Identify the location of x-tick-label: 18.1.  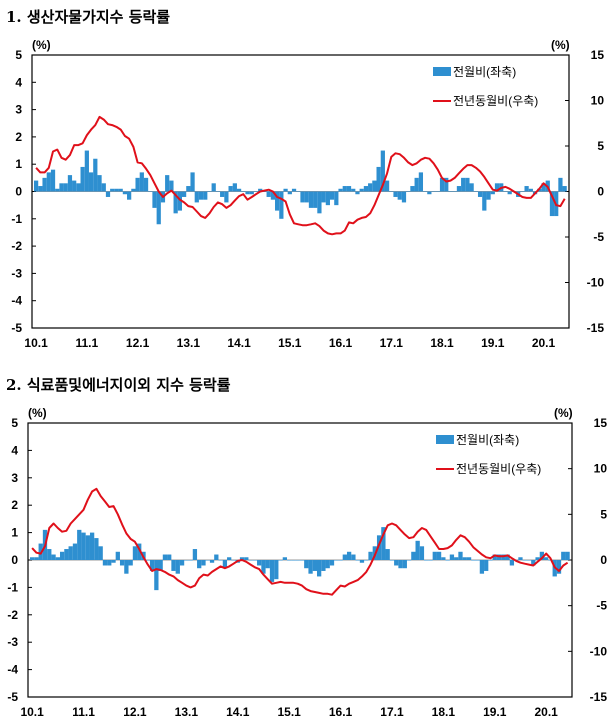
(442, 343).